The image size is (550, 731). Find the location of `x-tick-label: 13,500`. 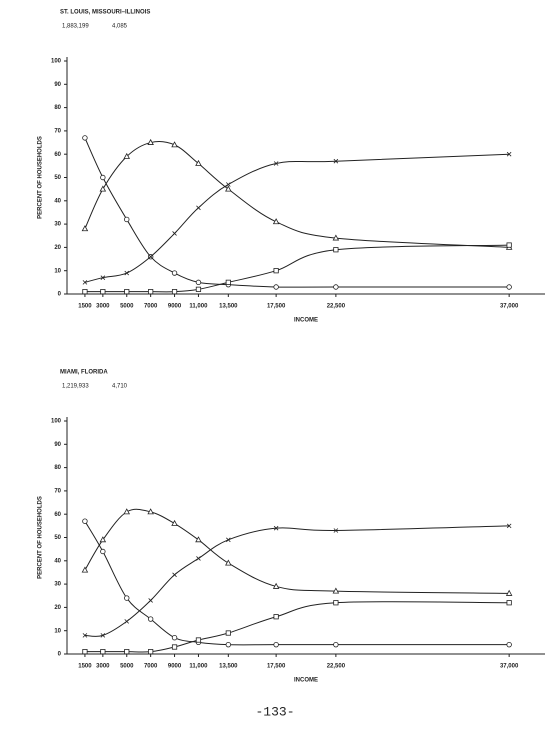

x-tick-label: 13,500 is located at coordinates (228, 667).